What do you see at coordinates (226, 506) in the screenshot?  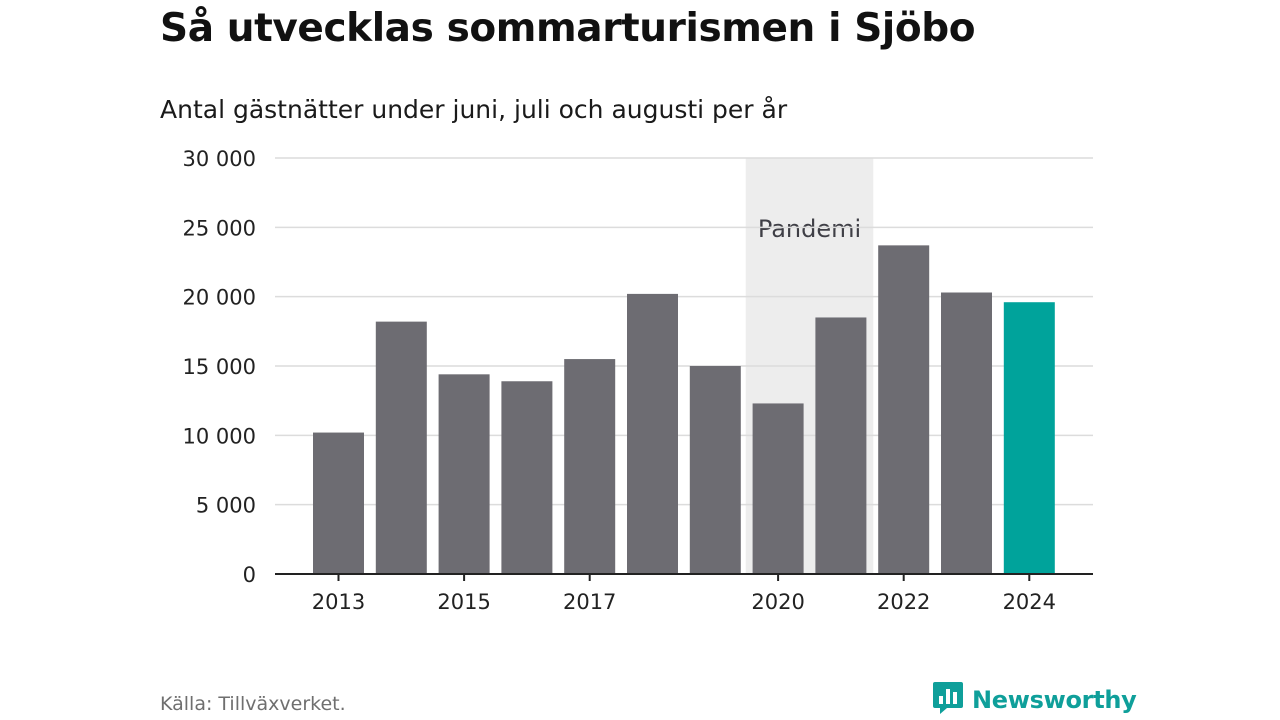 I see `y-tick-label: 5 000` at bounding box center [226, 506].